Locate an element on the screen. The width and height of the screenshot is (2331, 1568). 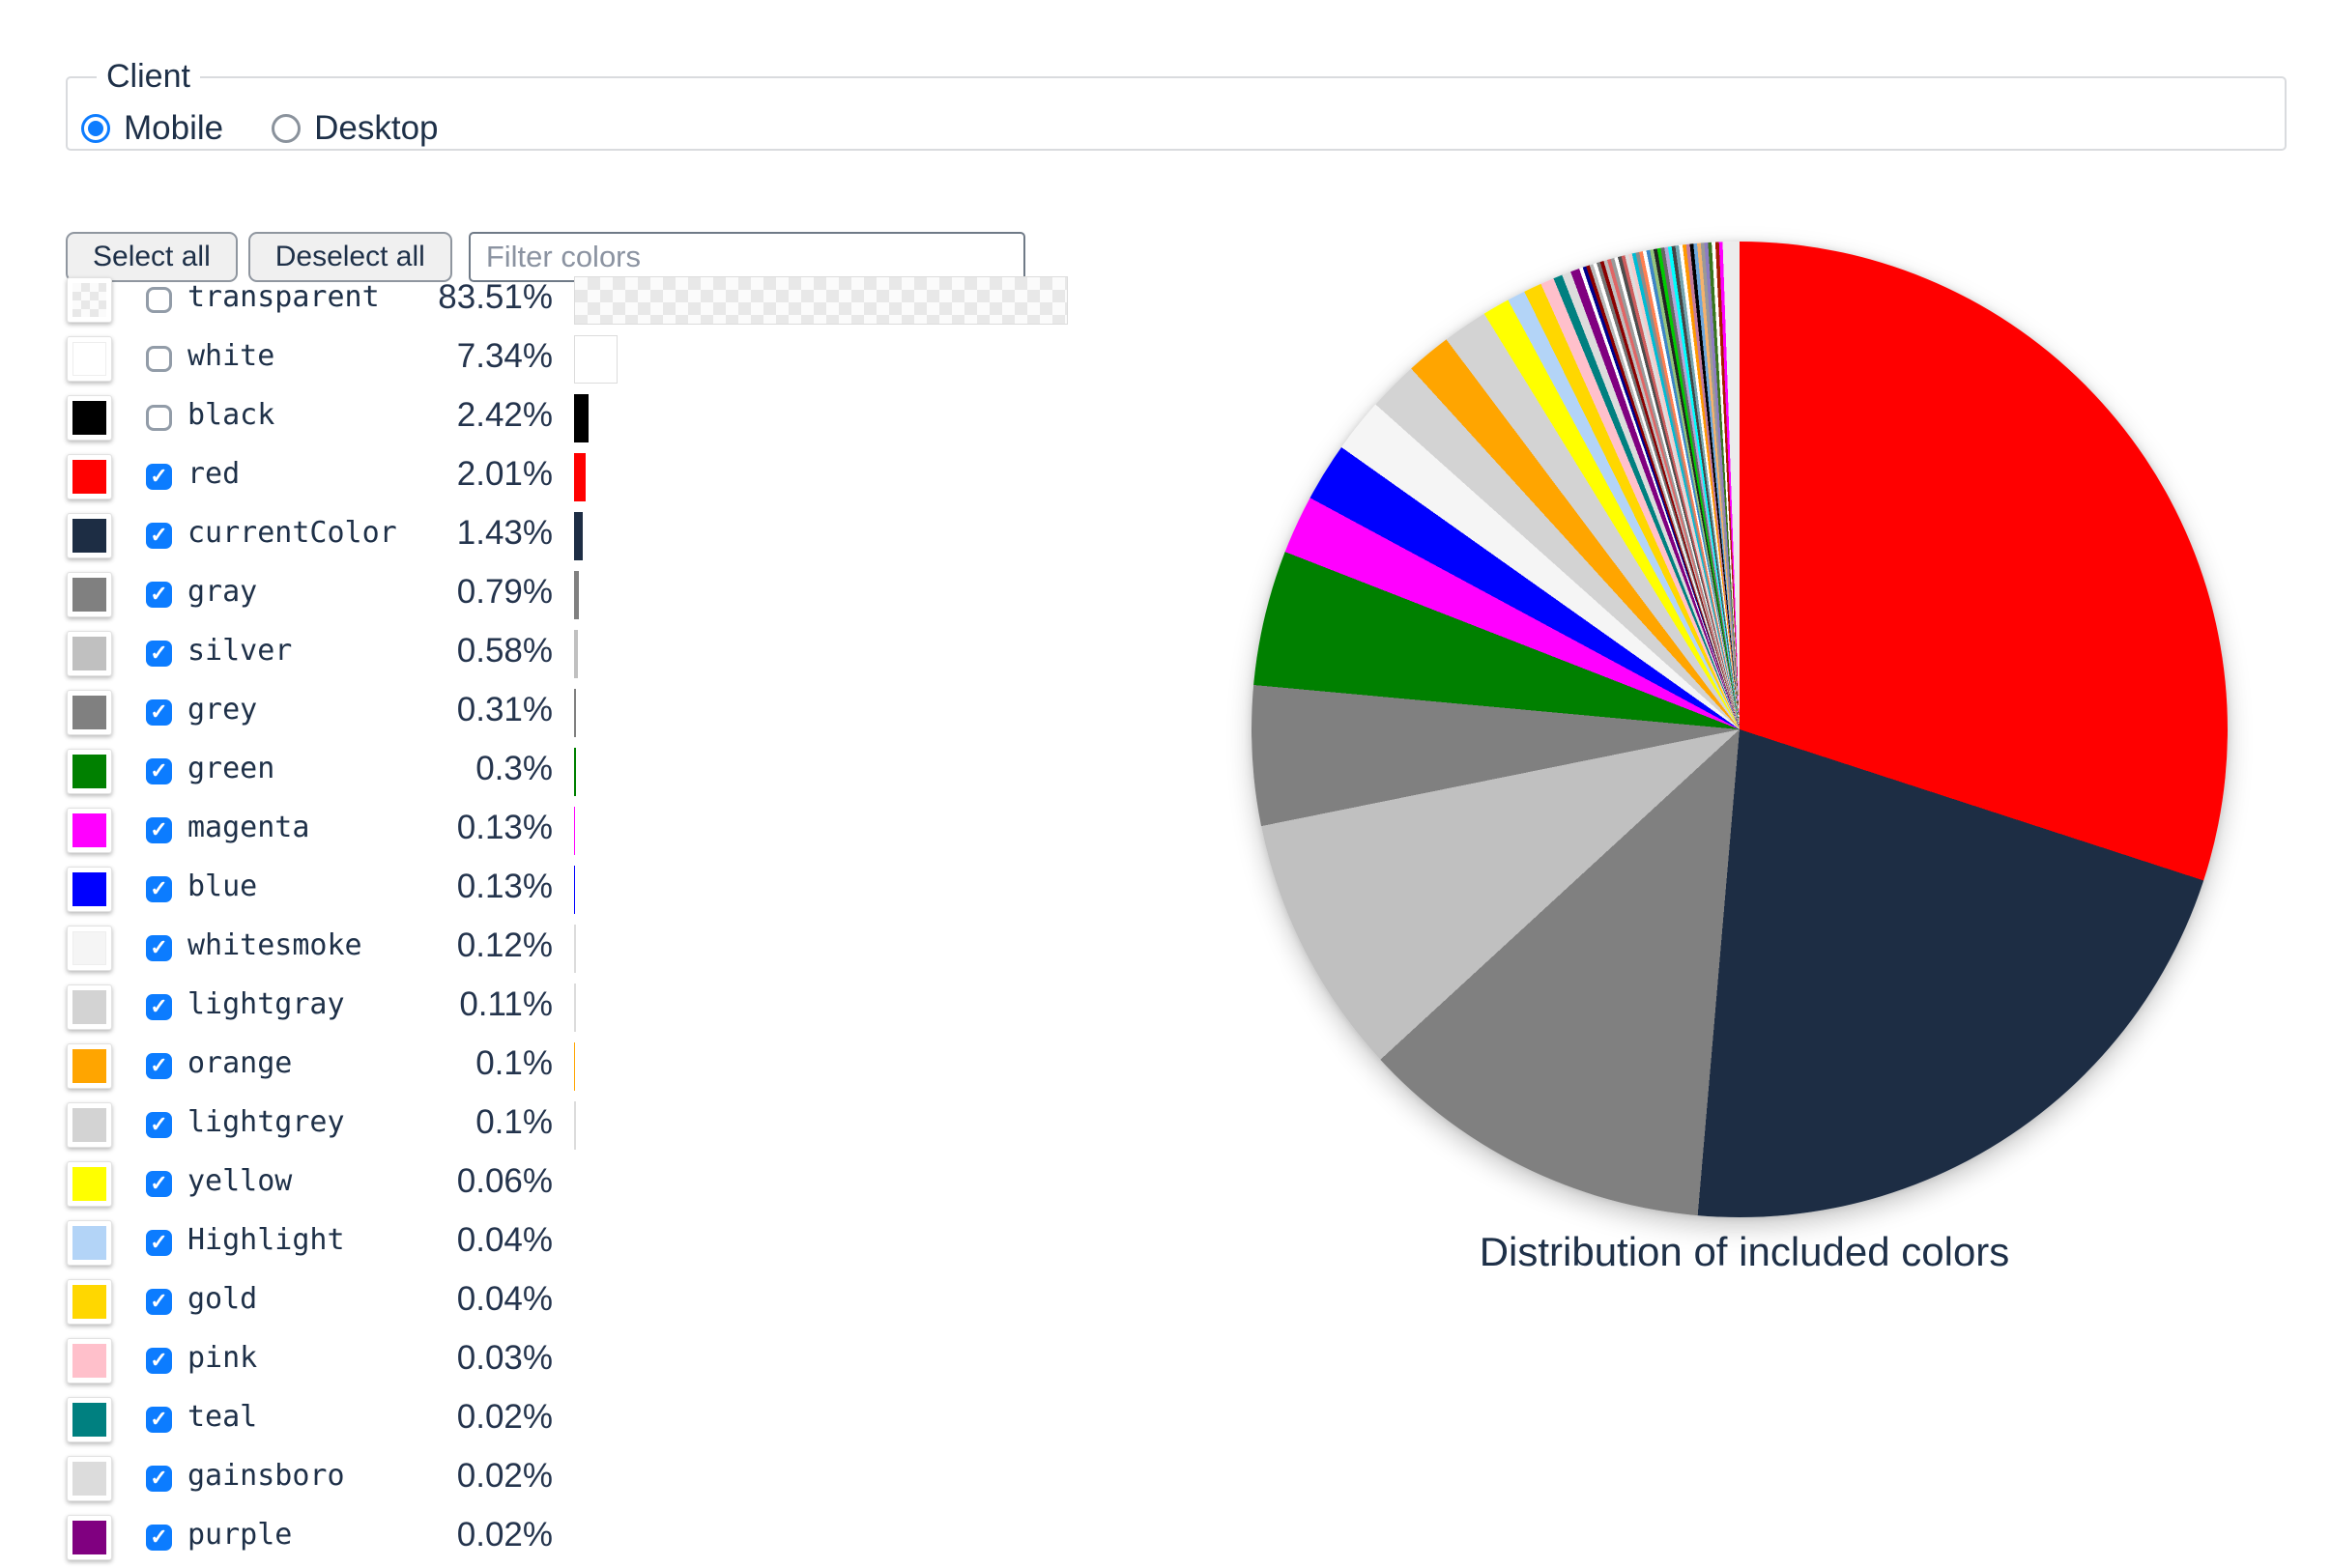
color-name-label: gold is located at coordinates (222, 1299).